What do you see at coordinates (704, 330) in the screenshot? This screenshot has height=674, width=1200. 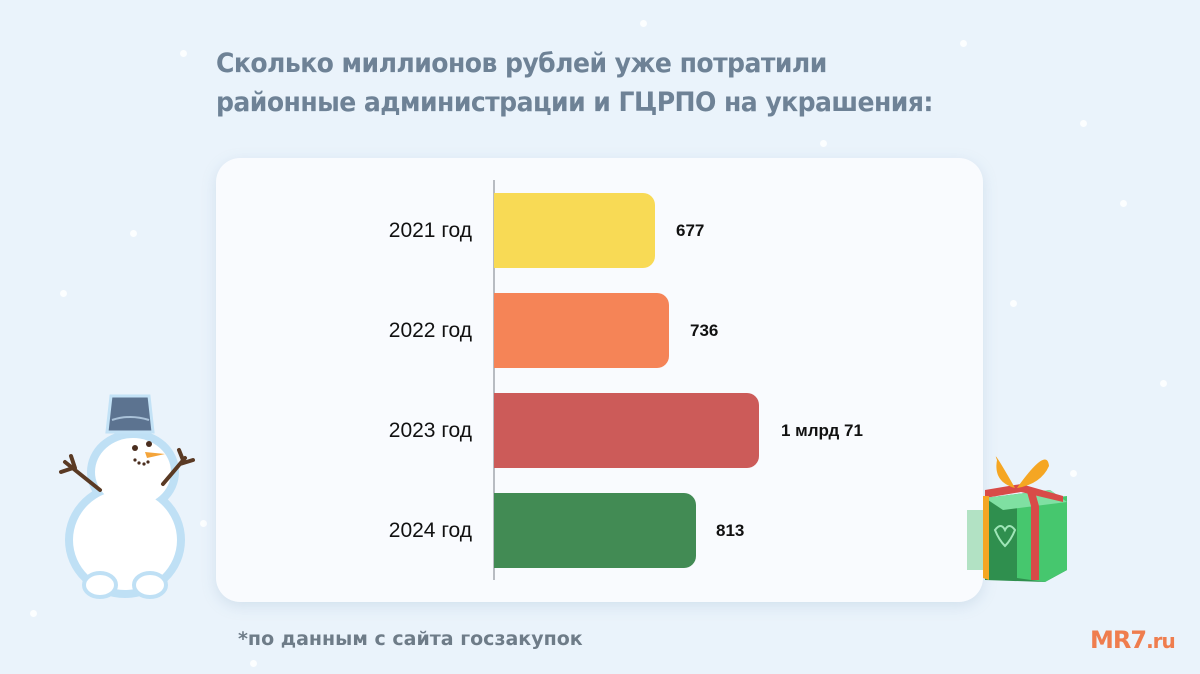 I see `value-label-2022: 736` at bounding box center [704, 330].